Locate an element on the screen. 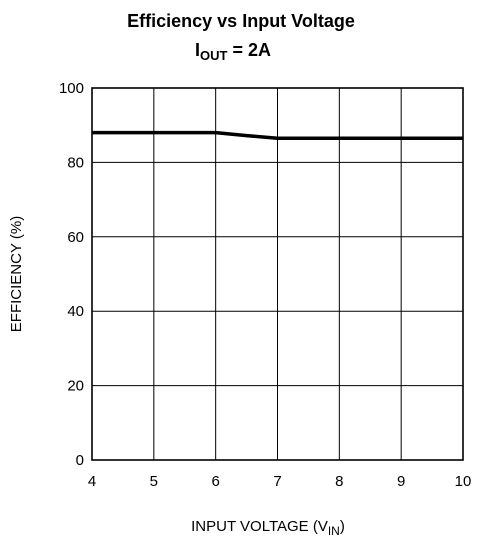 The image size is (477, 542). x-tick-label: 5 is located at coordinates (154, 481).